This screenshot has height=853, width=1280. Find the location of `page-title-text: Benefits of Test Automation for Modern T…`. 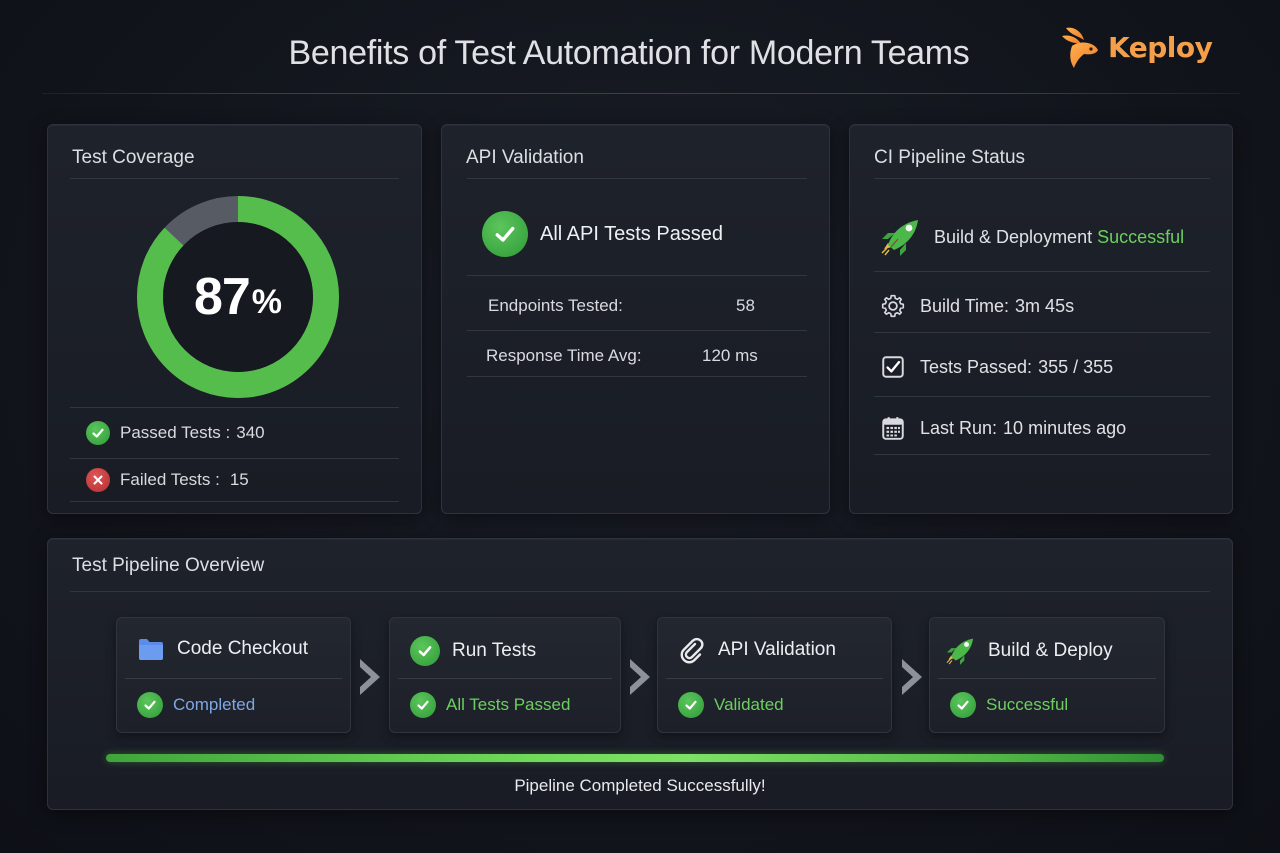

page-title-text: Benefits of Test Automation for Modern T… is located at coordinates (629, 53).